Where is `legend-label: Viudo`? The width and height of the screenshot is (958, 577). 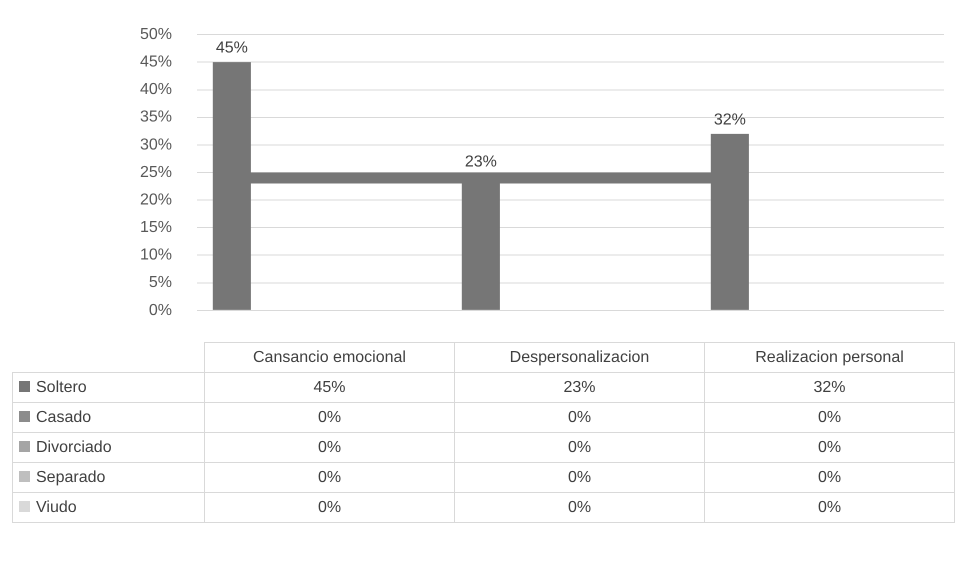 legend-label: Viudo is located at coordinates (108, 507).